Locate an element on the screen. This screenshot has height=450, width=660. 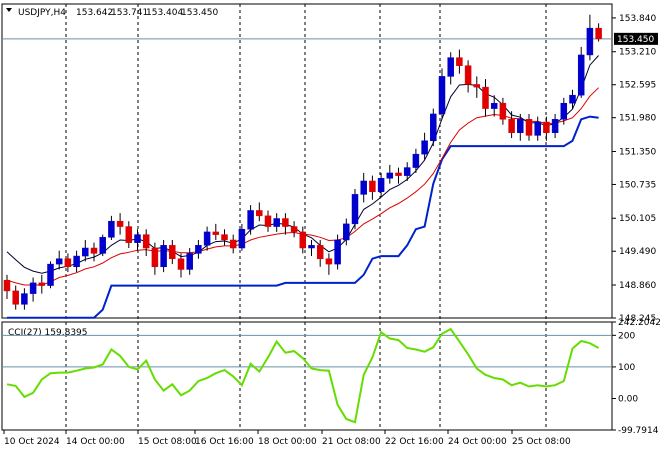
cci-y-tick-label: 100 is located at coordinates (626, 368).